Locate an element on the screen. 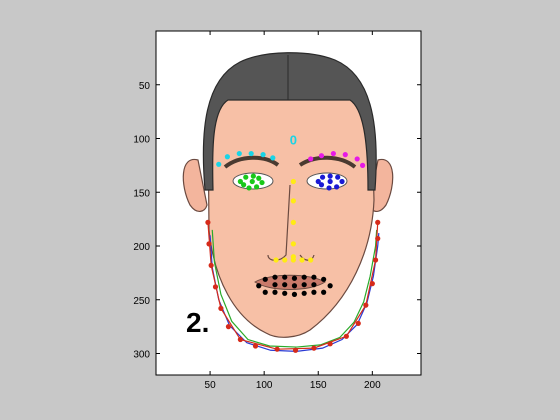 This screenshot has height=420, width=560. left-ear is located at coordinates (195, 185).